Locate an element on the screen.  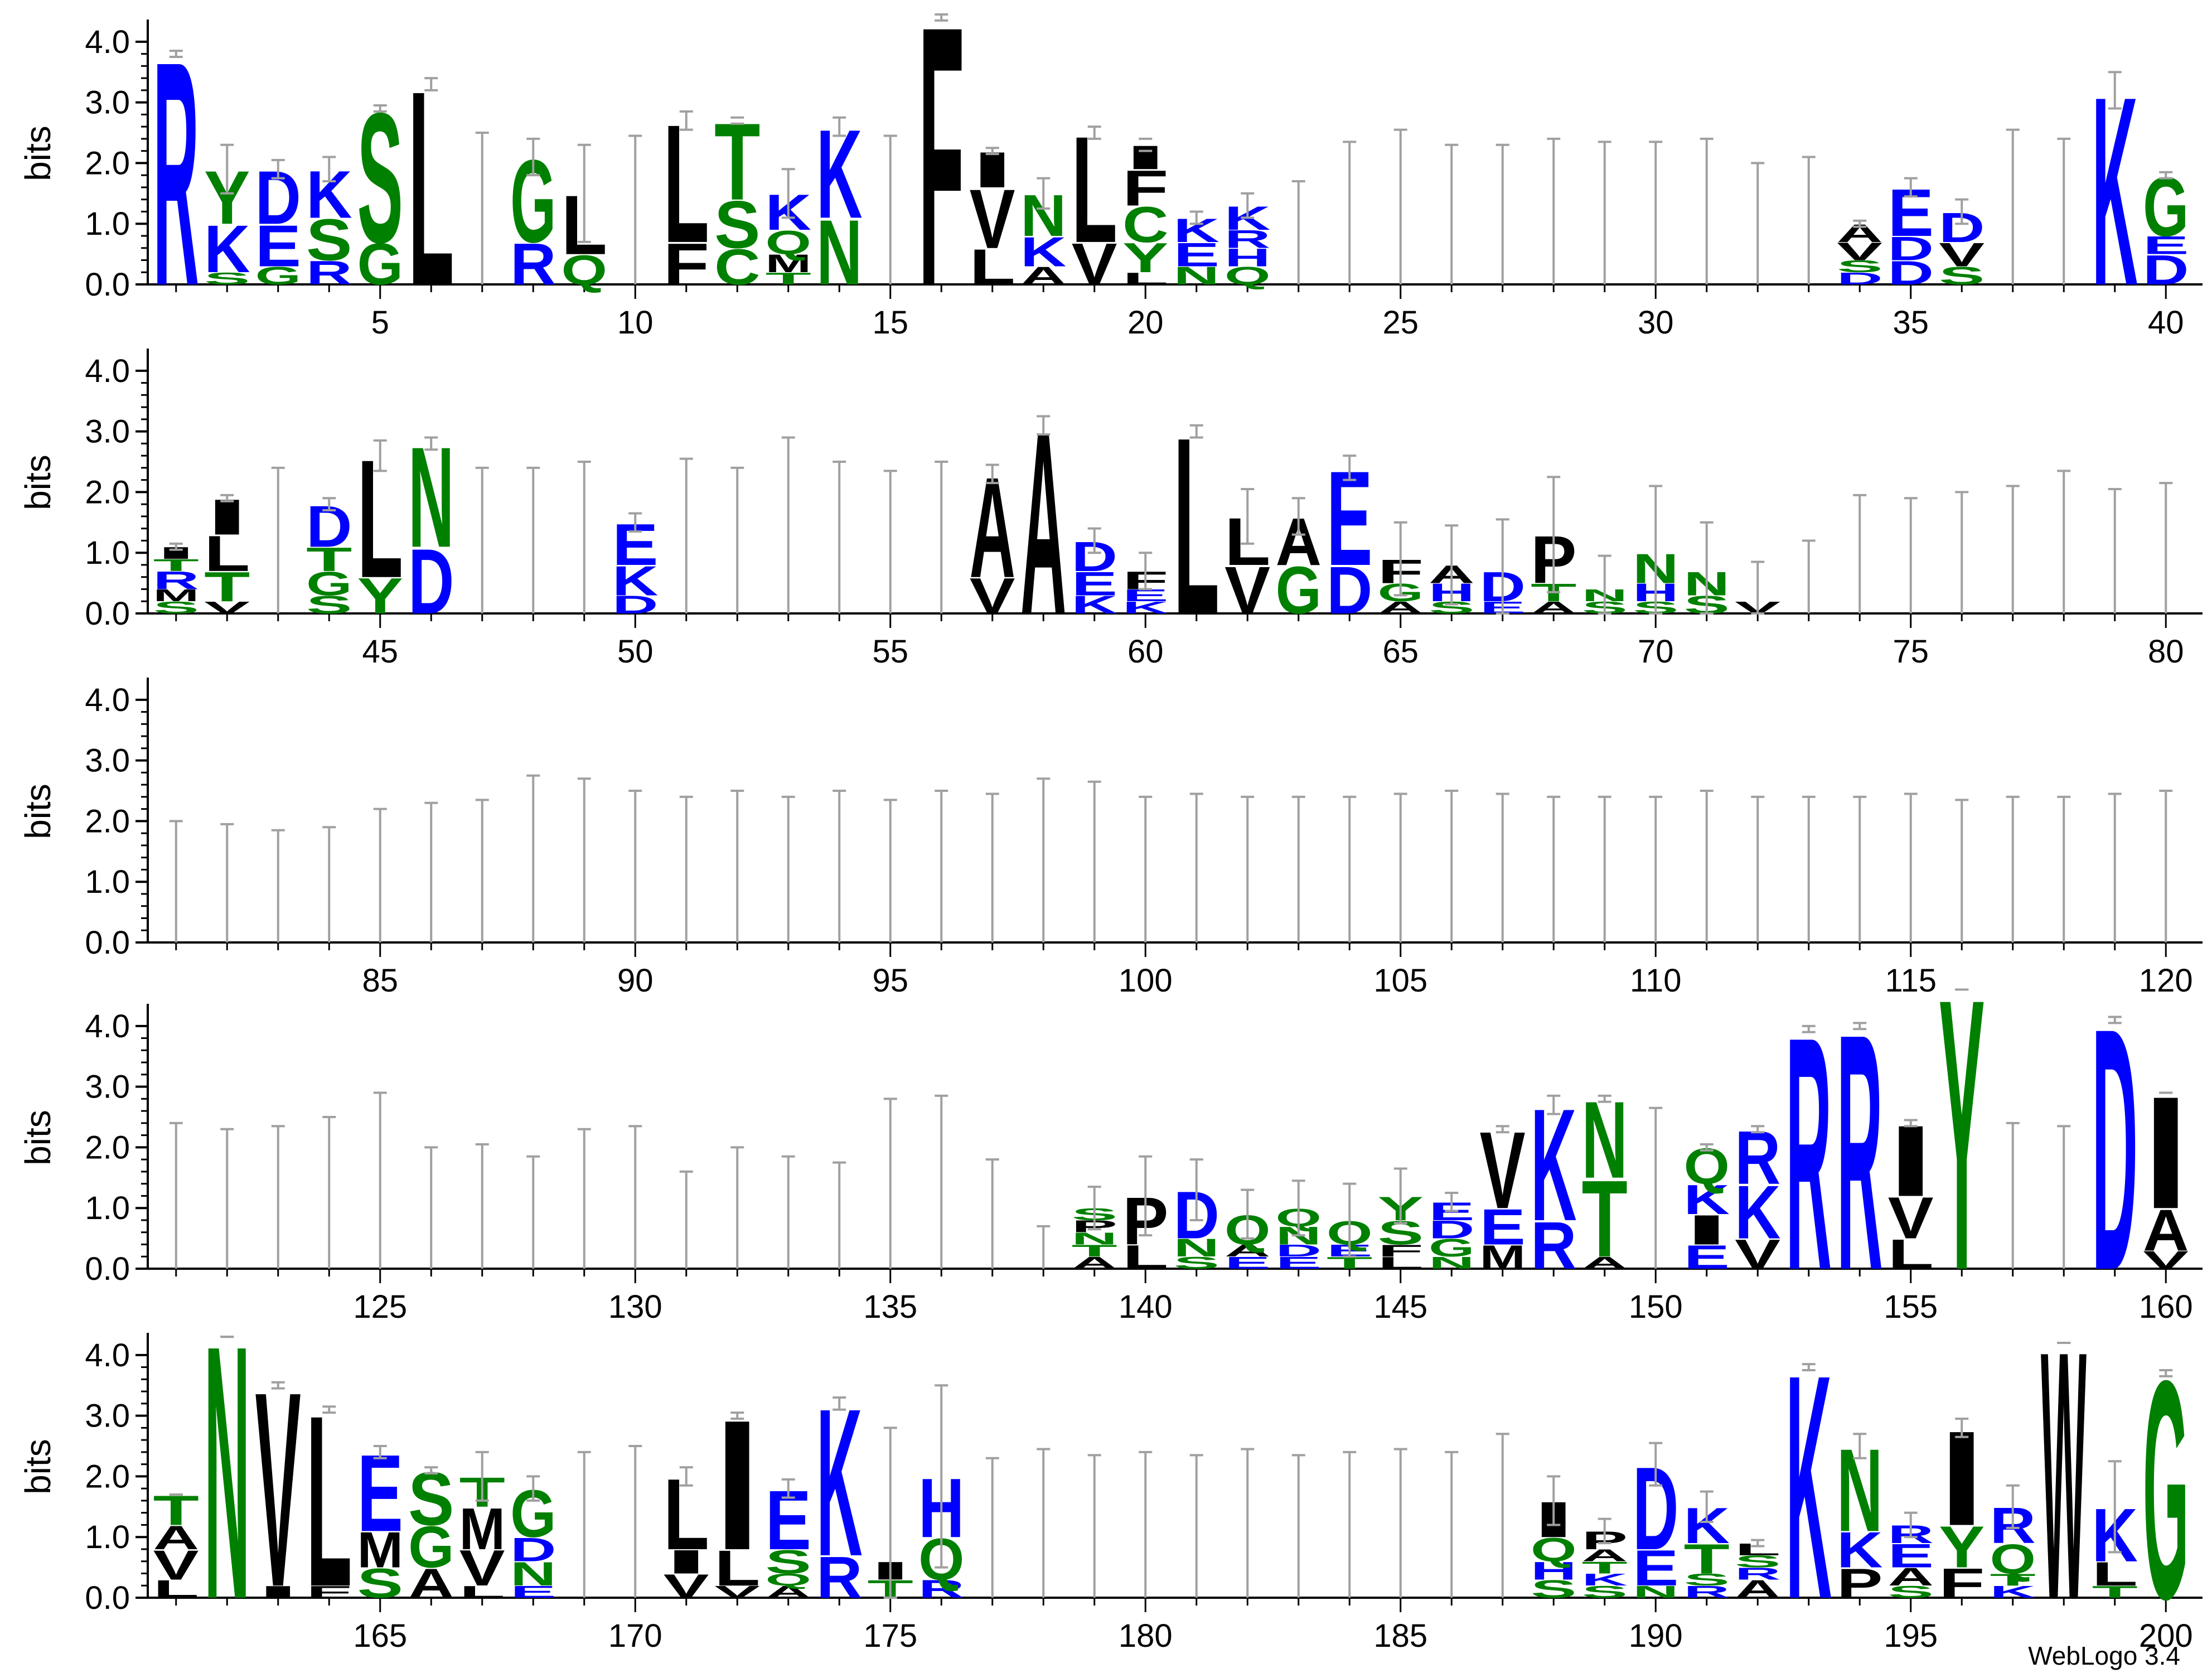
logo-column-67: ED is located at coordinates (1503, 567).